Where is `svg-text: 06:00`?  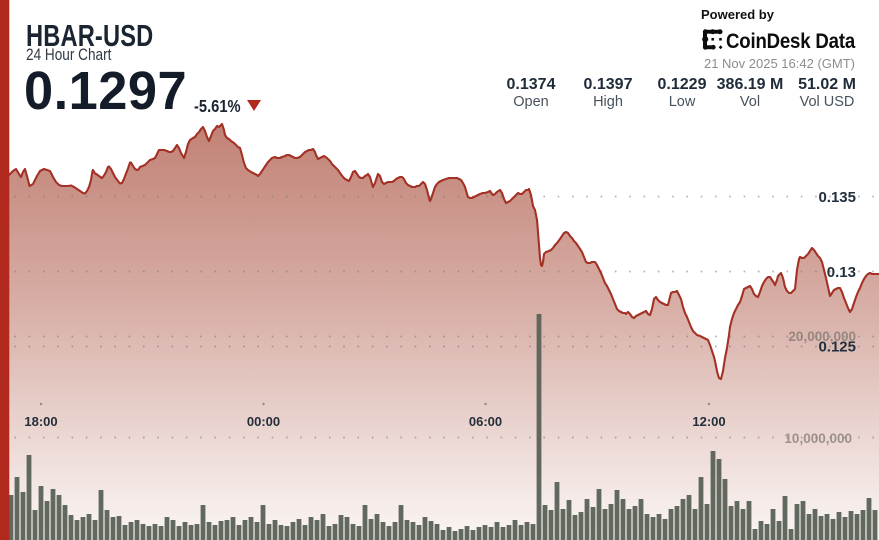
svg-text: 06:00 is located at coordinates (485, 421).